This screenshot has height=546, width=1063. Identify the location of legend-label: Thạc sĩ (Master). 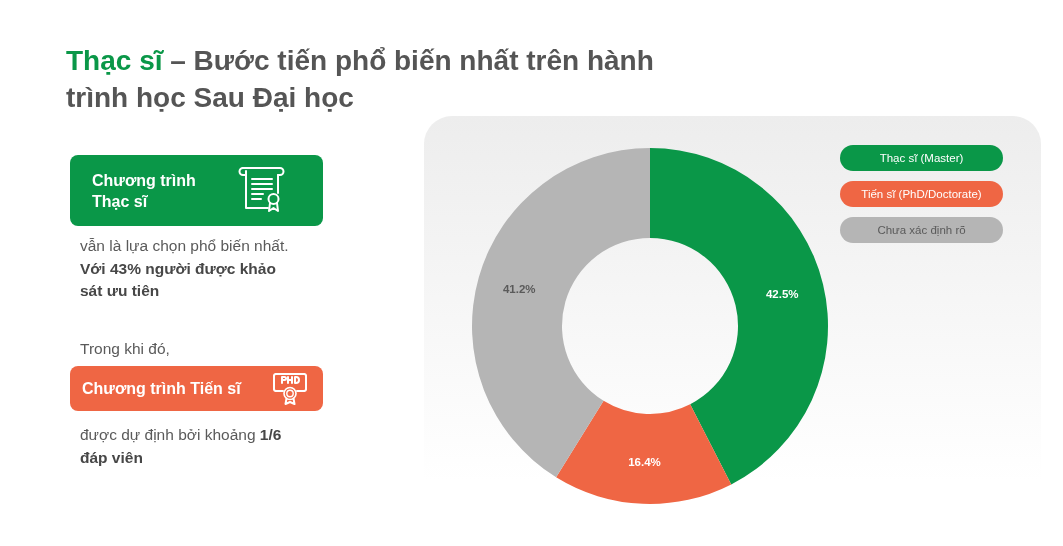
(921, 158).